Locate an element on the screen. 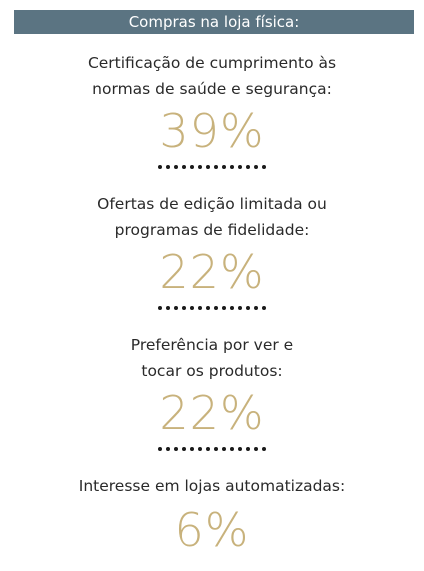  stat-label-line: Certificação de cumprimento às is located at coordinates (212, 63).